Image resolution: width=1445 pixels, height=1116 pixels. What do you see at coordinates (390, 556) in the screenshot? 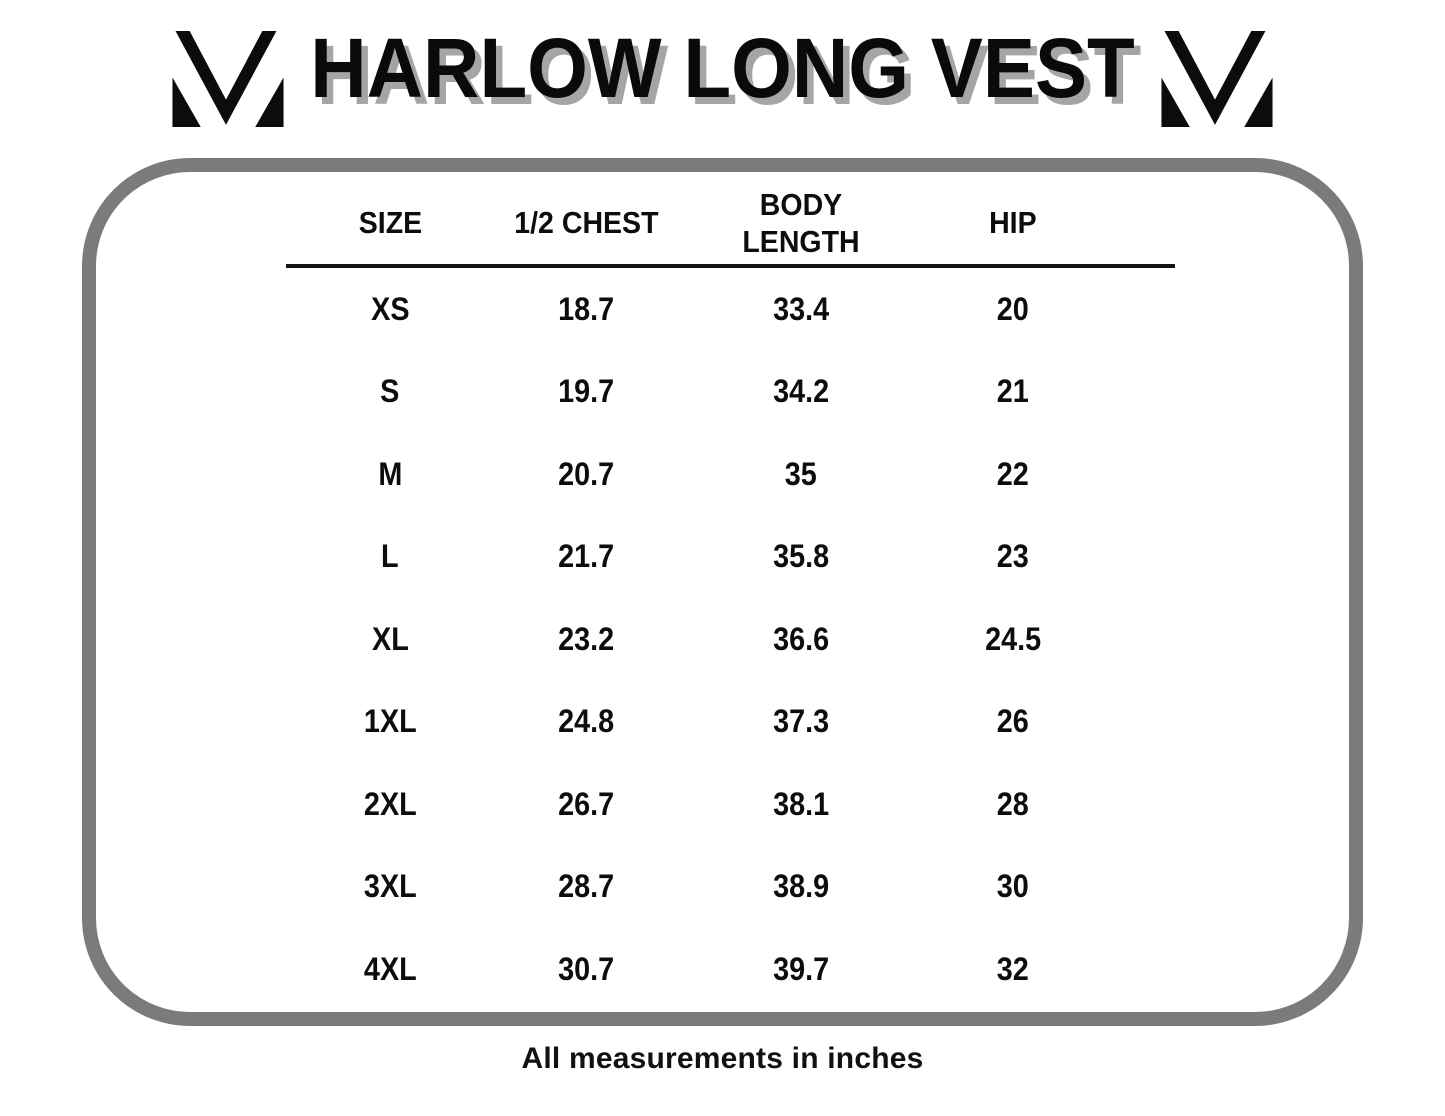
I see `size-cell: L` at bounding box center [390, 556].